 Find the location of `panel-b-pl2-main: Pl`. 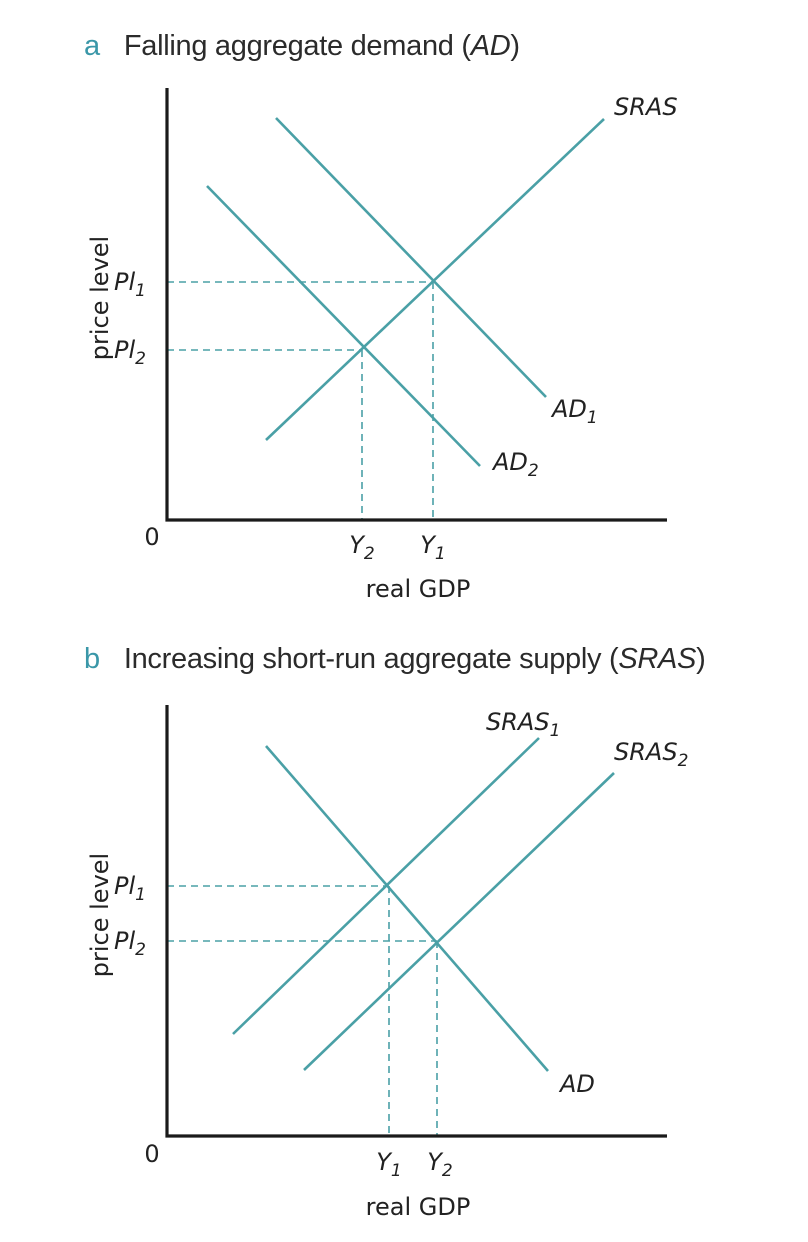

panel-b-pl2-main: Pl is located at coordinates (124, 941).